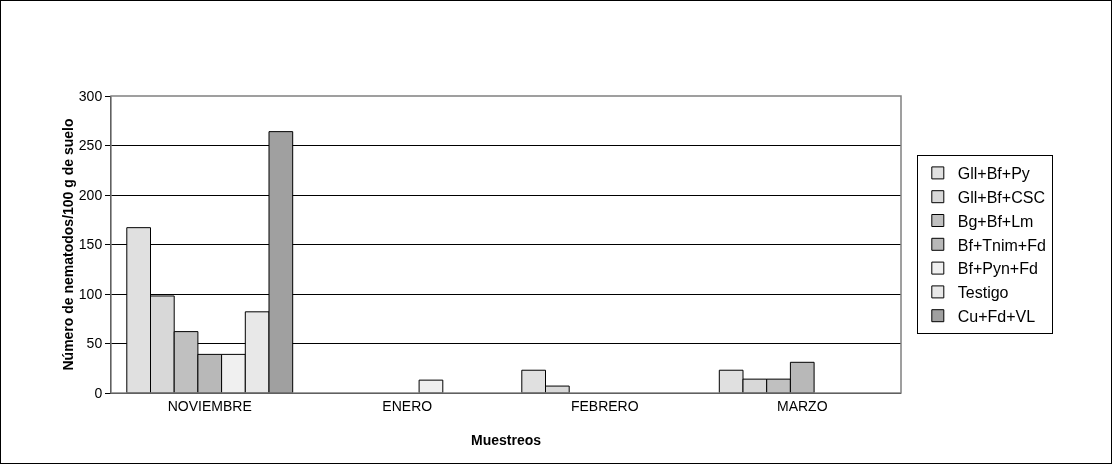 The width and height of the screenshot is (1112, 464). Describe the element at coordinates (431, 386) in the screenshot. I see `bar` at that location.